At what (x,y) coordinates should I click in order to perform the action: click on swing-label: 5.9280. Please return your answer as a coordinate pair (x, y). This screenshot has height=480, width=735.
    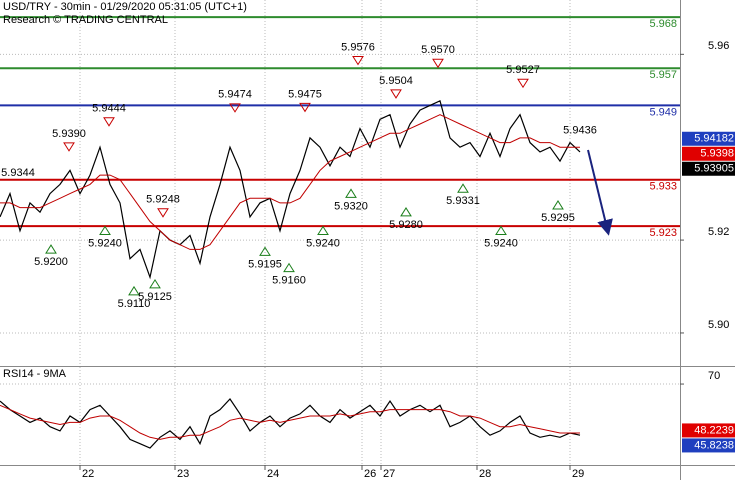
    Looking at the image, I should click on (406, 225).